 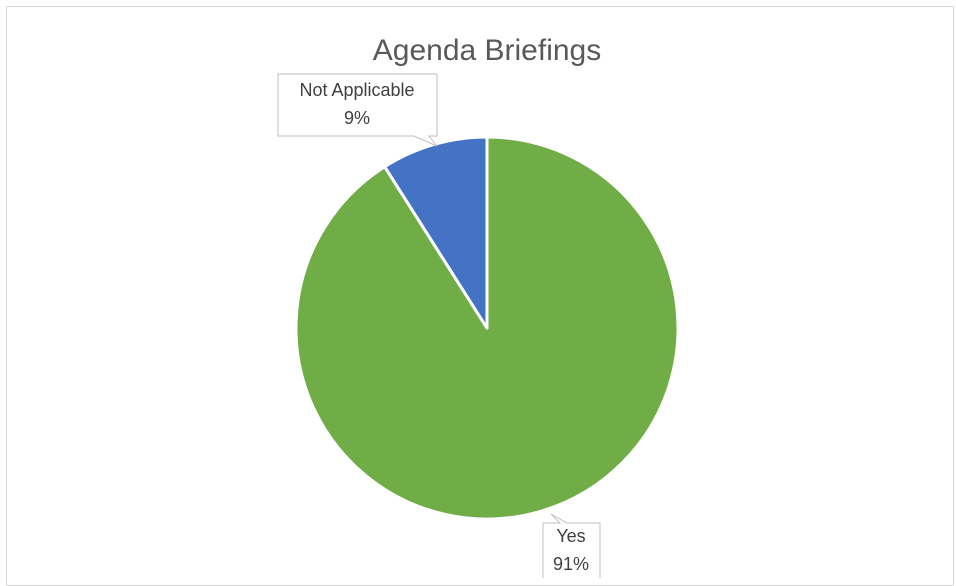 I want to click on chart-title: Agenda Briefings, so click(x=487, y=50).